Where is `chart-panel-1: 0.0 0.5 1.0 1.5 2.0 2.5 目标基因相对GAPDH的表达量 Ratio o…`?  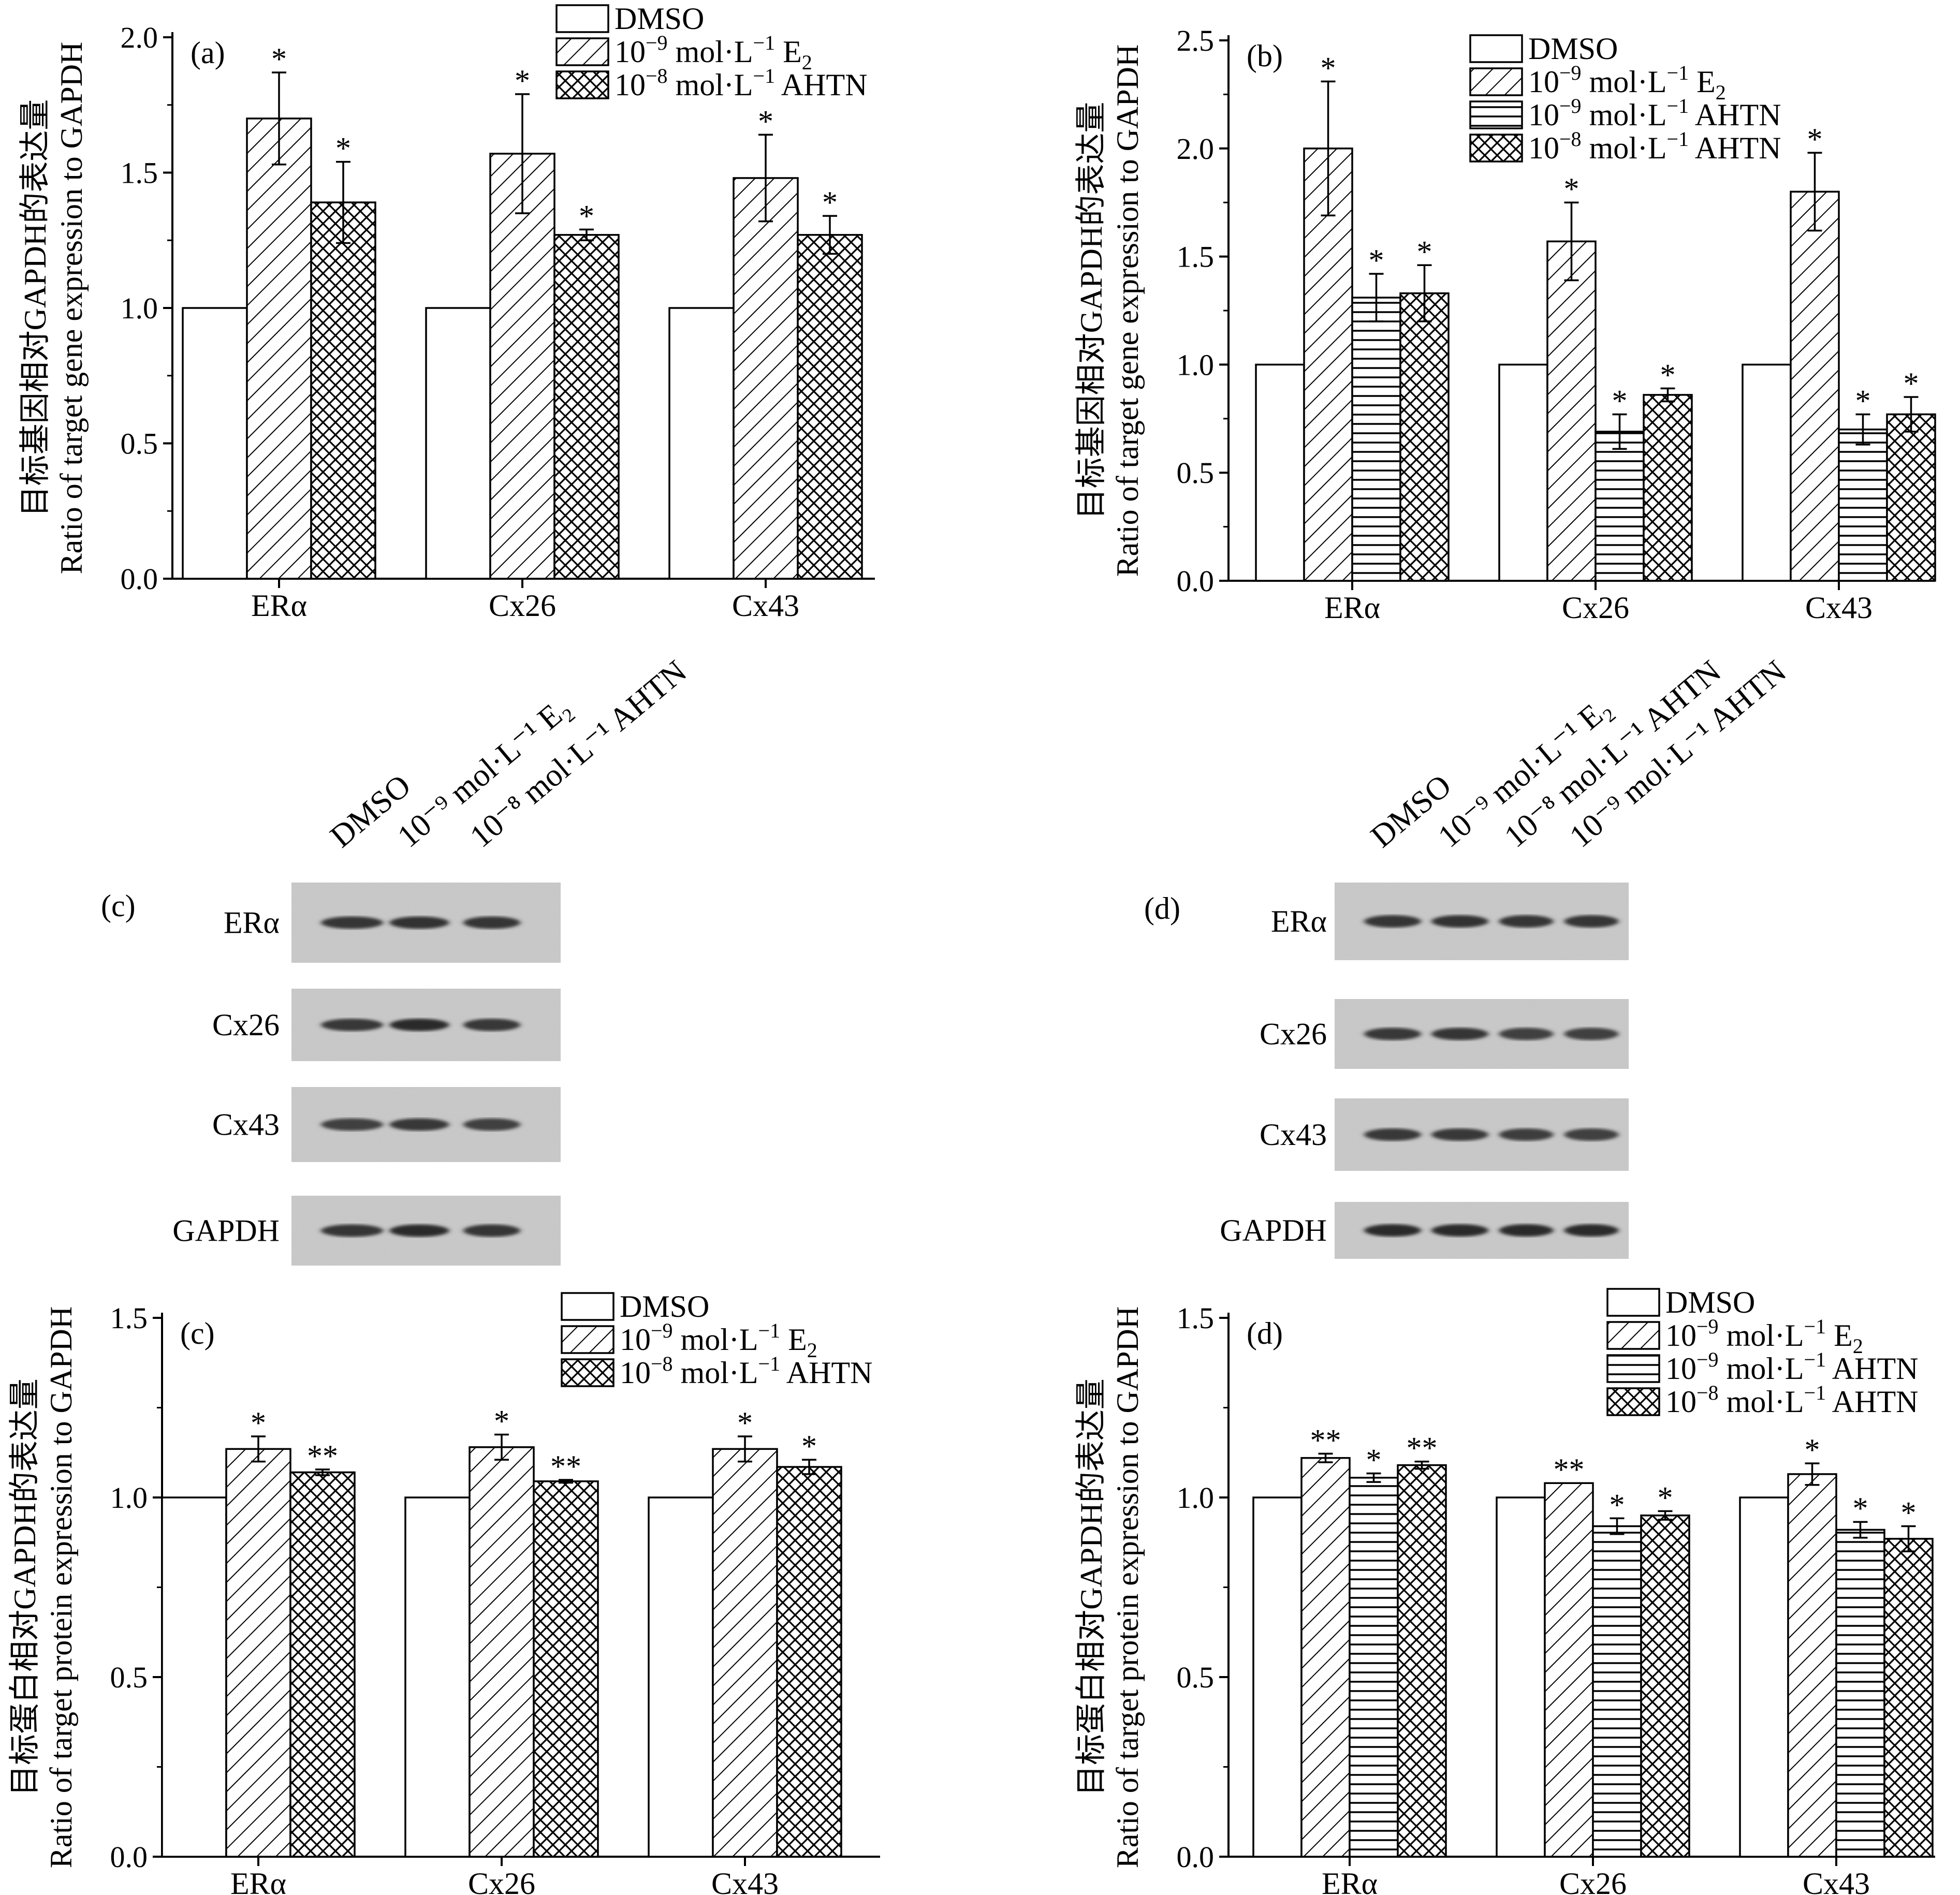
chart-panel-1: 0.0 0.5 1.0 1.5 2.0 2.5 目标基因相对GAPDH的表达量 Ratio o… is located at coordinates (1505, 324).